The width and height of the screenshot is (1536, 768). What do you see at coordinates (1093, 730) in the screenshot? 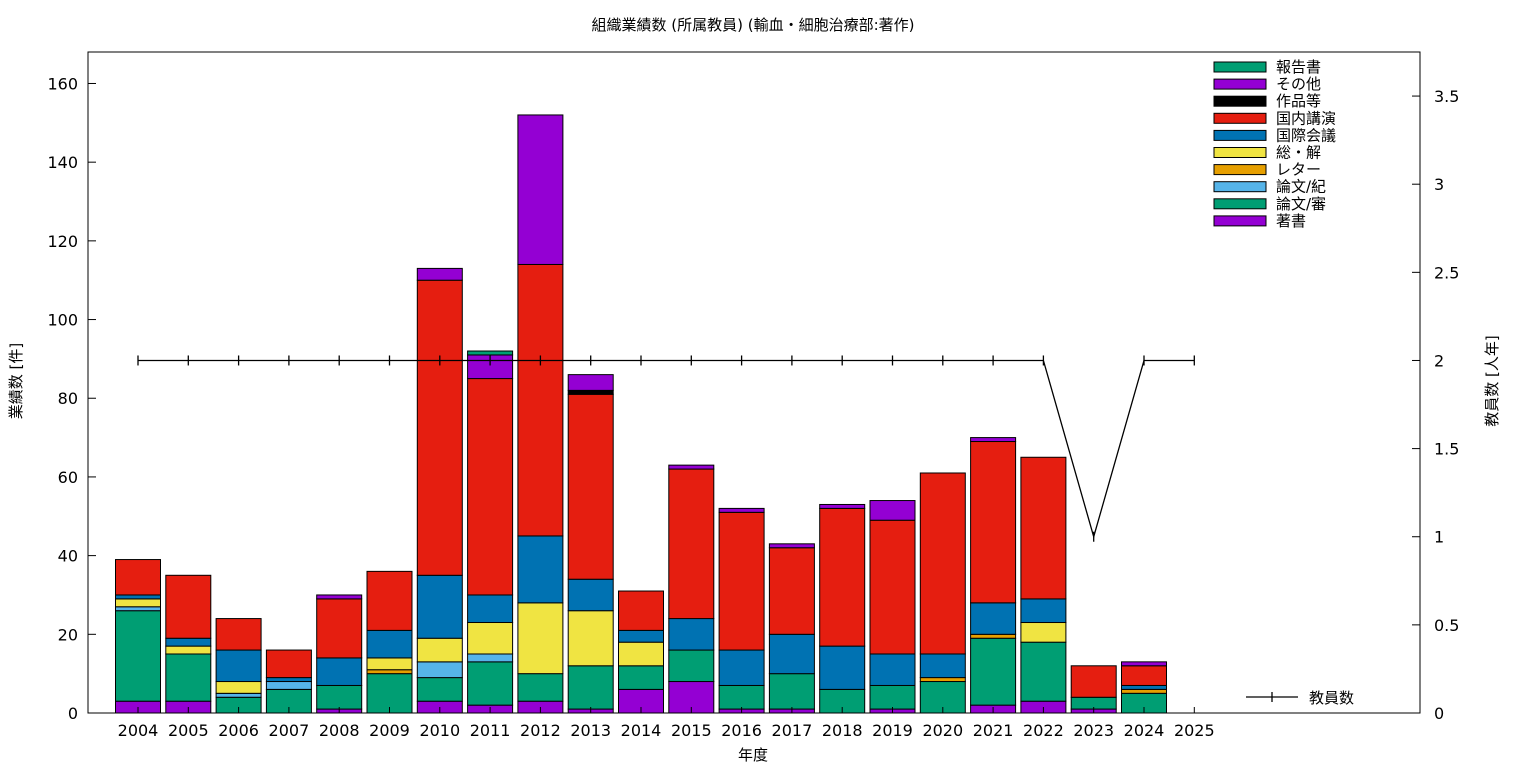
I see `x-tick-label: 2023` at bounding box center [1093, 730].